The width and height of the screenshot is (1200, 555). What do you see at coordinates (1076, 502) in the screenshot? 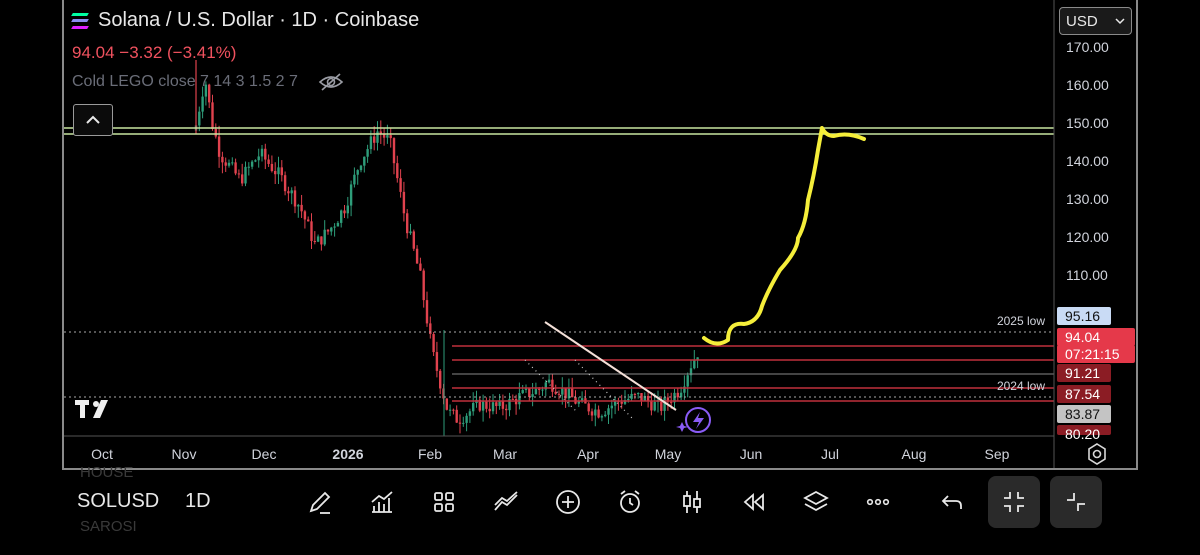
I see `collapse-panel-button` at bounding box center [1076, 502].